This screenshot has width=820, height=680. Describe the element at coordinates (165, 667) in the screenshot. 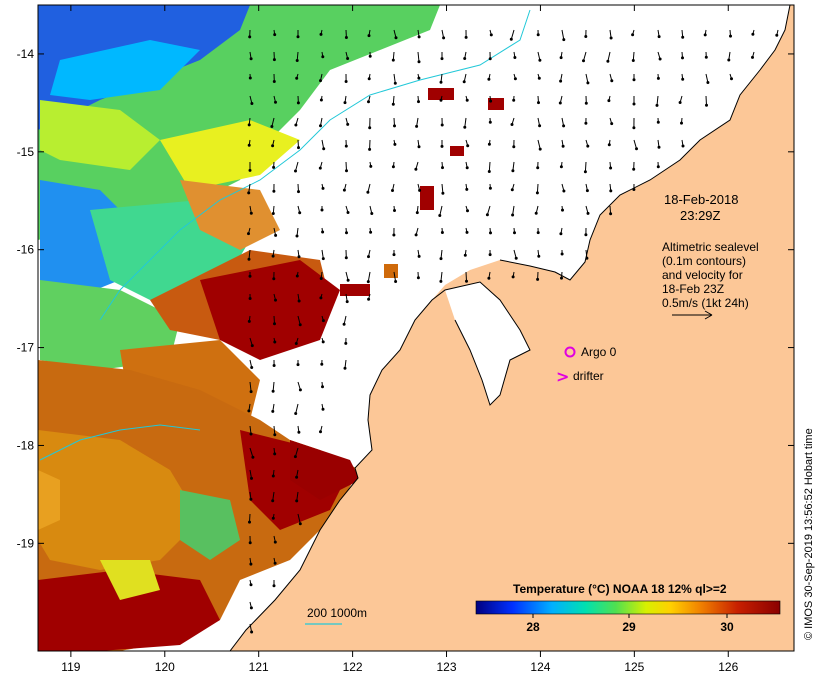

I see `x-tick-label: 120` at that location.